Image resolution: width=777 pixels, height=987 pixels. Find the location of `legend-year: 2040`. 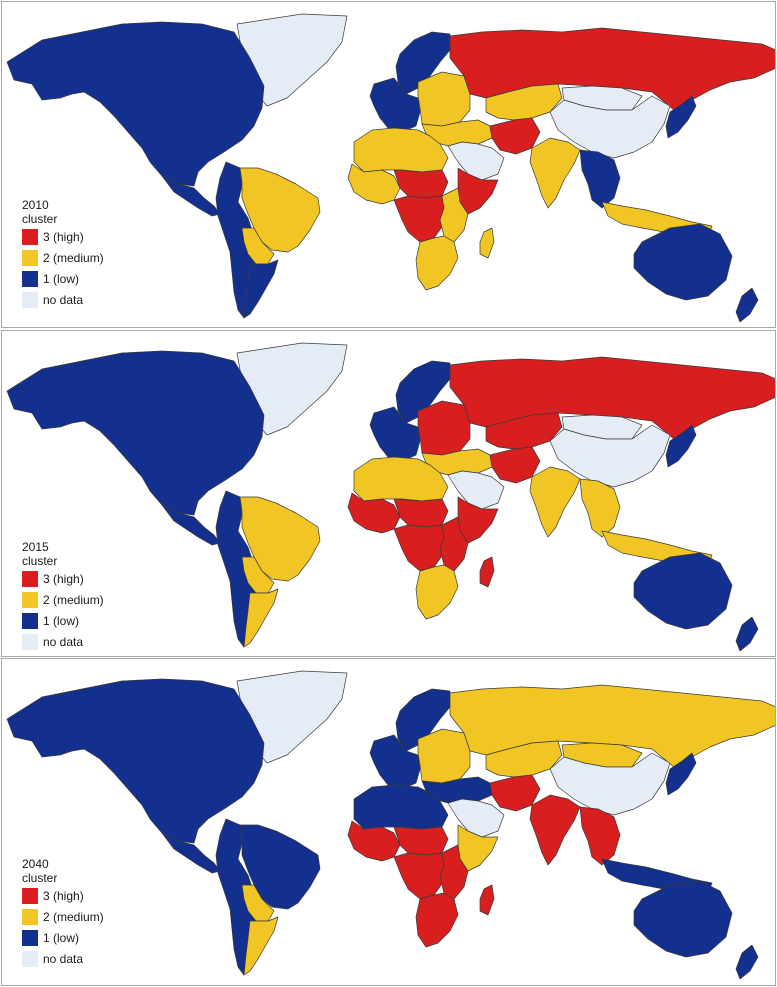

legend-year: 2040 is located at coordinates (35, 864).